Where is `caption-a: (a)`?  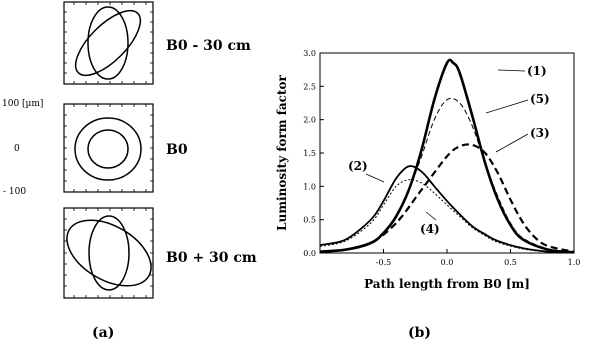
caption-a: (a) is located at coordinates (103, 333).